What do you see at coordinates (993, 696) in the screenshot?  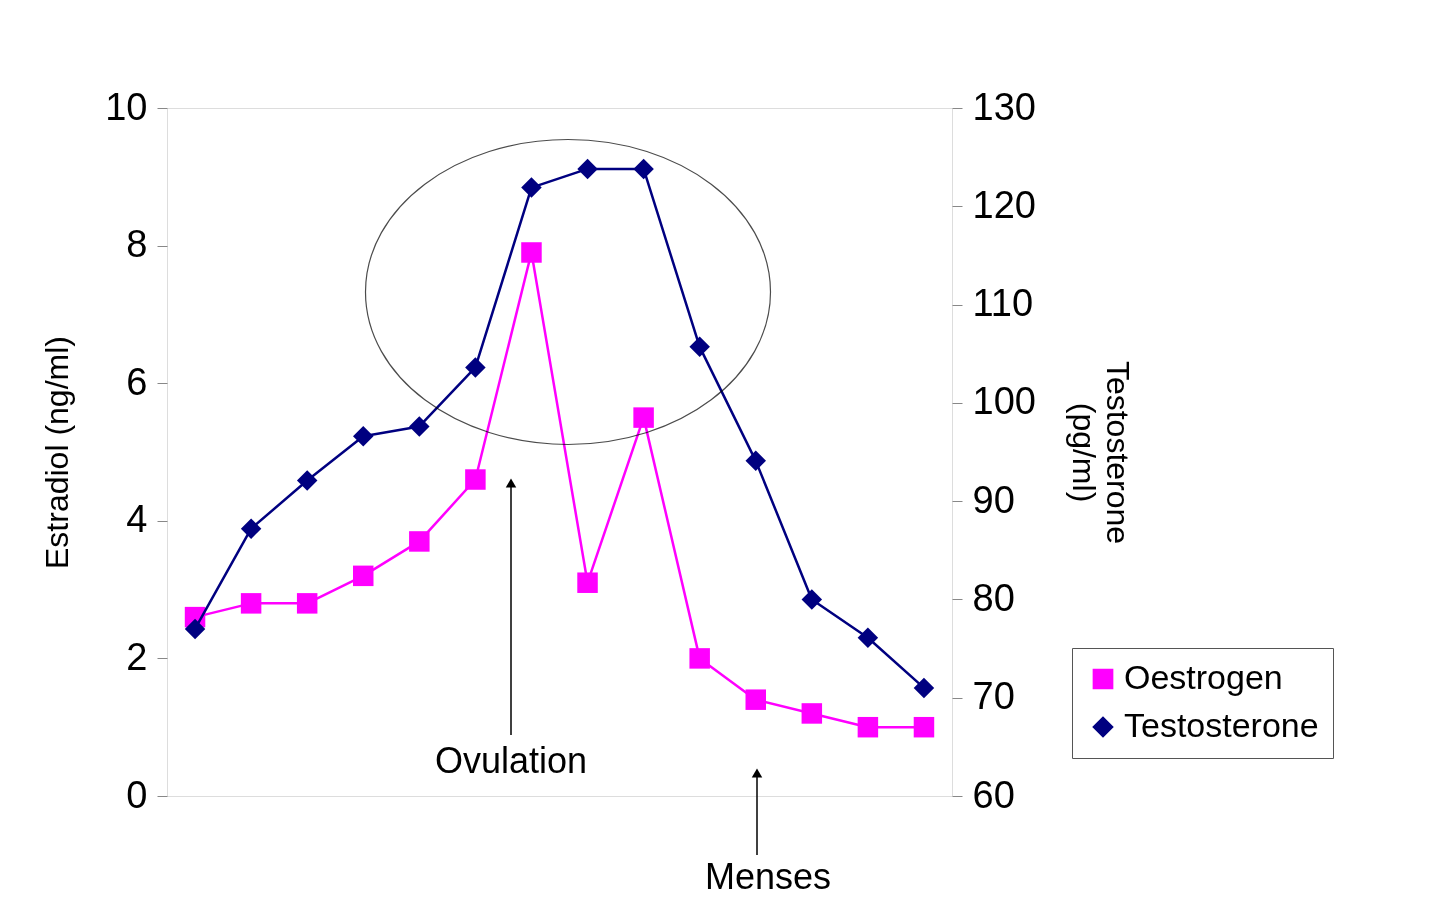 I see `y2-tick-label: 70` at bounding box center [993, 696].